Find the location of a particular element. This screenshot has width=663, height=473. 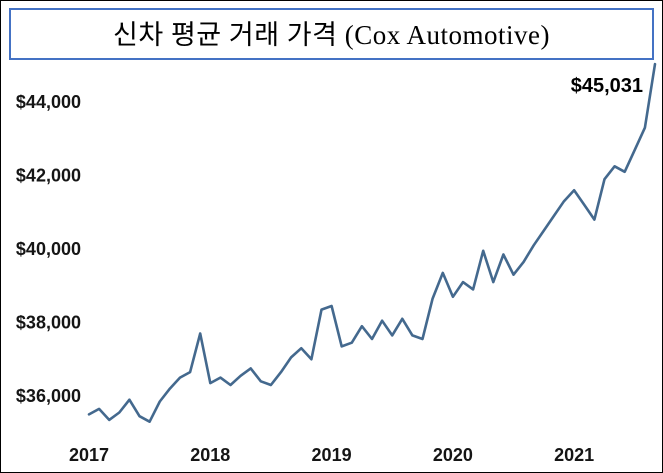

x-tick-label: 2020 is located at coordinates (453, 455).